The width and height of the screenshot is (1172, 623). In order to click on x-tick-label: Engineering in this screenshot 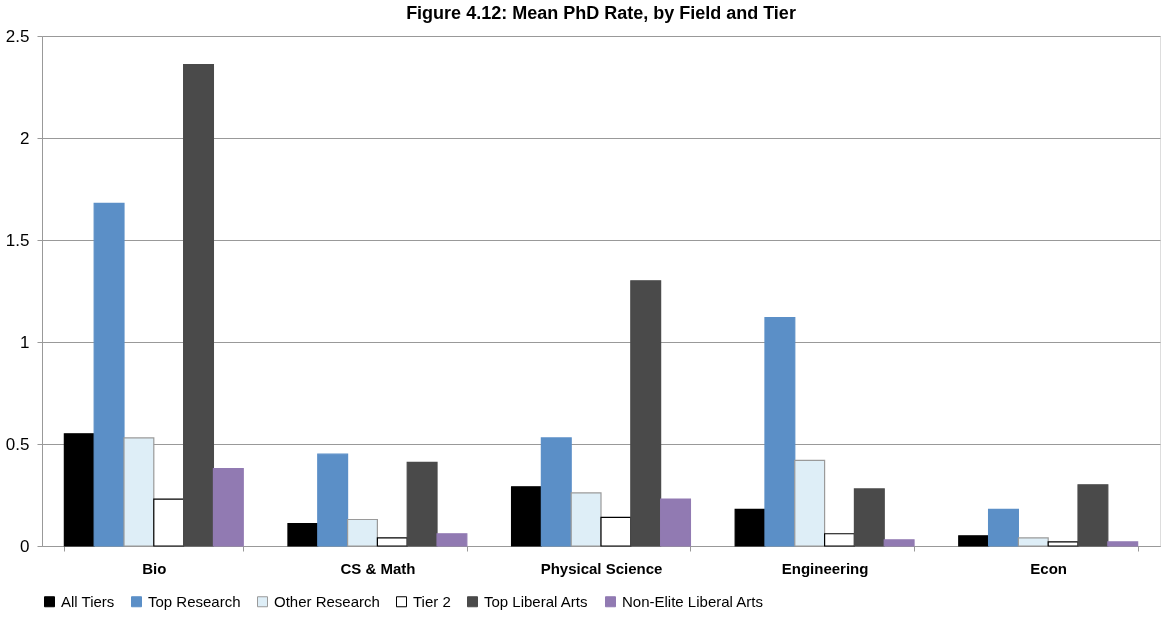, I will do `click(825, 568)`.